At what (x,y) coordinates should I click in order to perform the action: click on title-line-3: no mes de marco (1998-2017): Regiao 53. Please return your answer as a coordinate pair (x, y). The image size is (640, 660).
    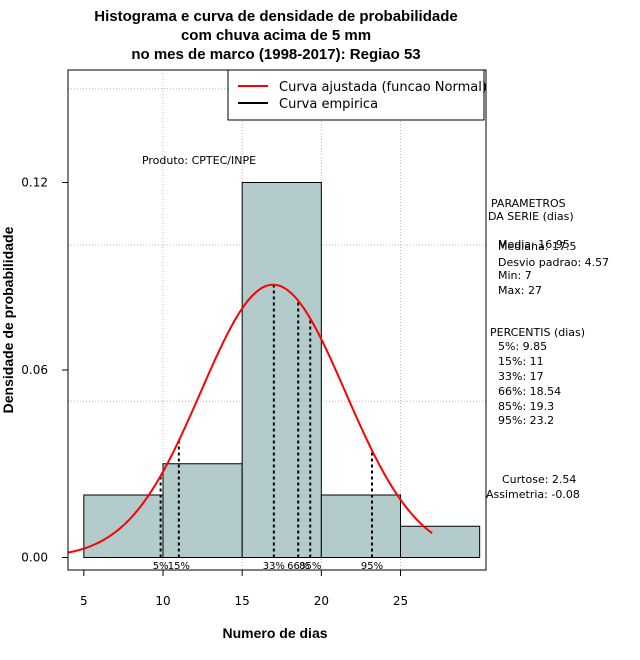
    Looking at the image, I should click on (275, 54).